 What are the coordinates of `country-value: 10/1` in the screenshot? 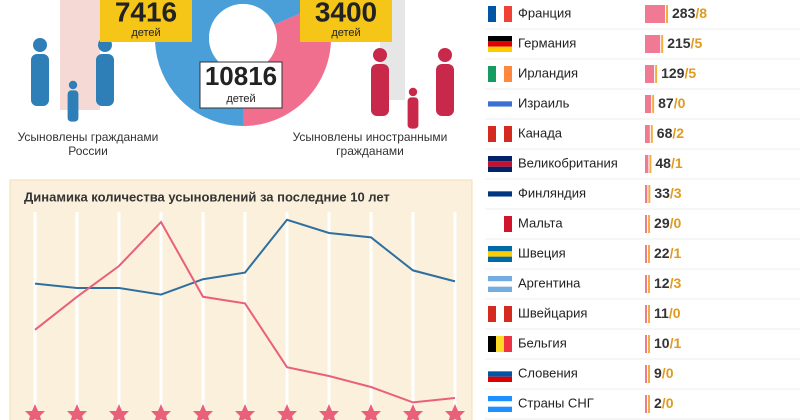 It's located at (667, 343).